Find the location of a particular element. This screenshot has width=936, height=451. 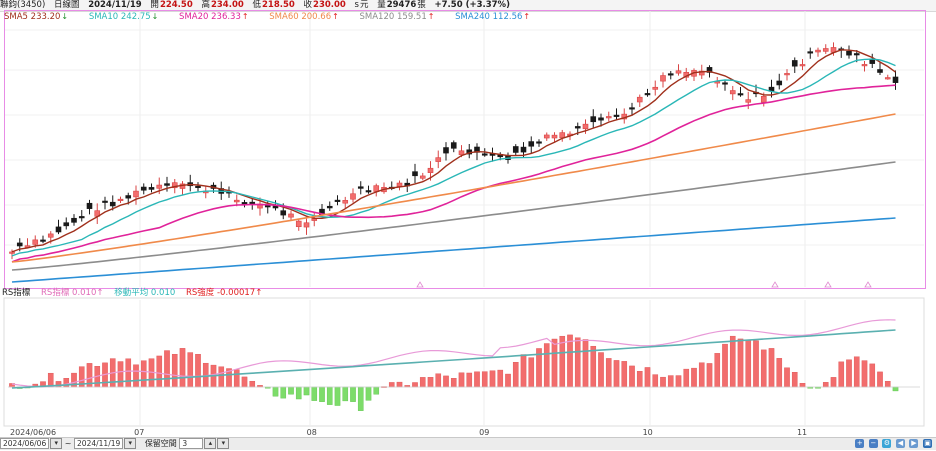

close-label: 收 is located at coordinates (308, 5).